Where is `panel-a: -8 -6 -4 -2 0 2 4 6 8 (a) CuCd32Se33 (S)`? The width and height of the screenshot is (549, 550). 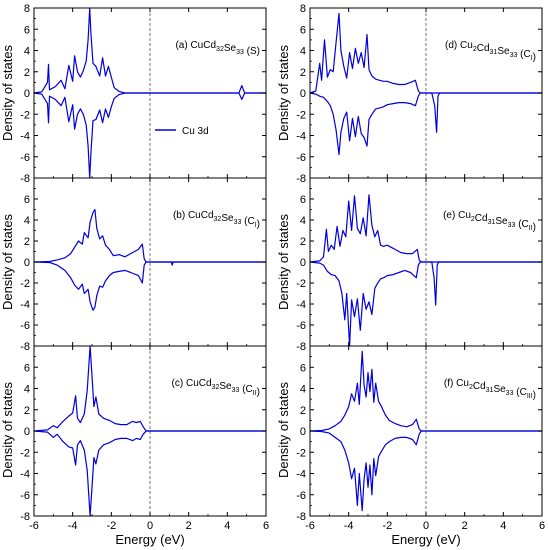
panel-a: -8 -6 -4 -2 0 2 4 6 8 (a) CuCd32Se33 (S) is located at coordinates (143, 94).